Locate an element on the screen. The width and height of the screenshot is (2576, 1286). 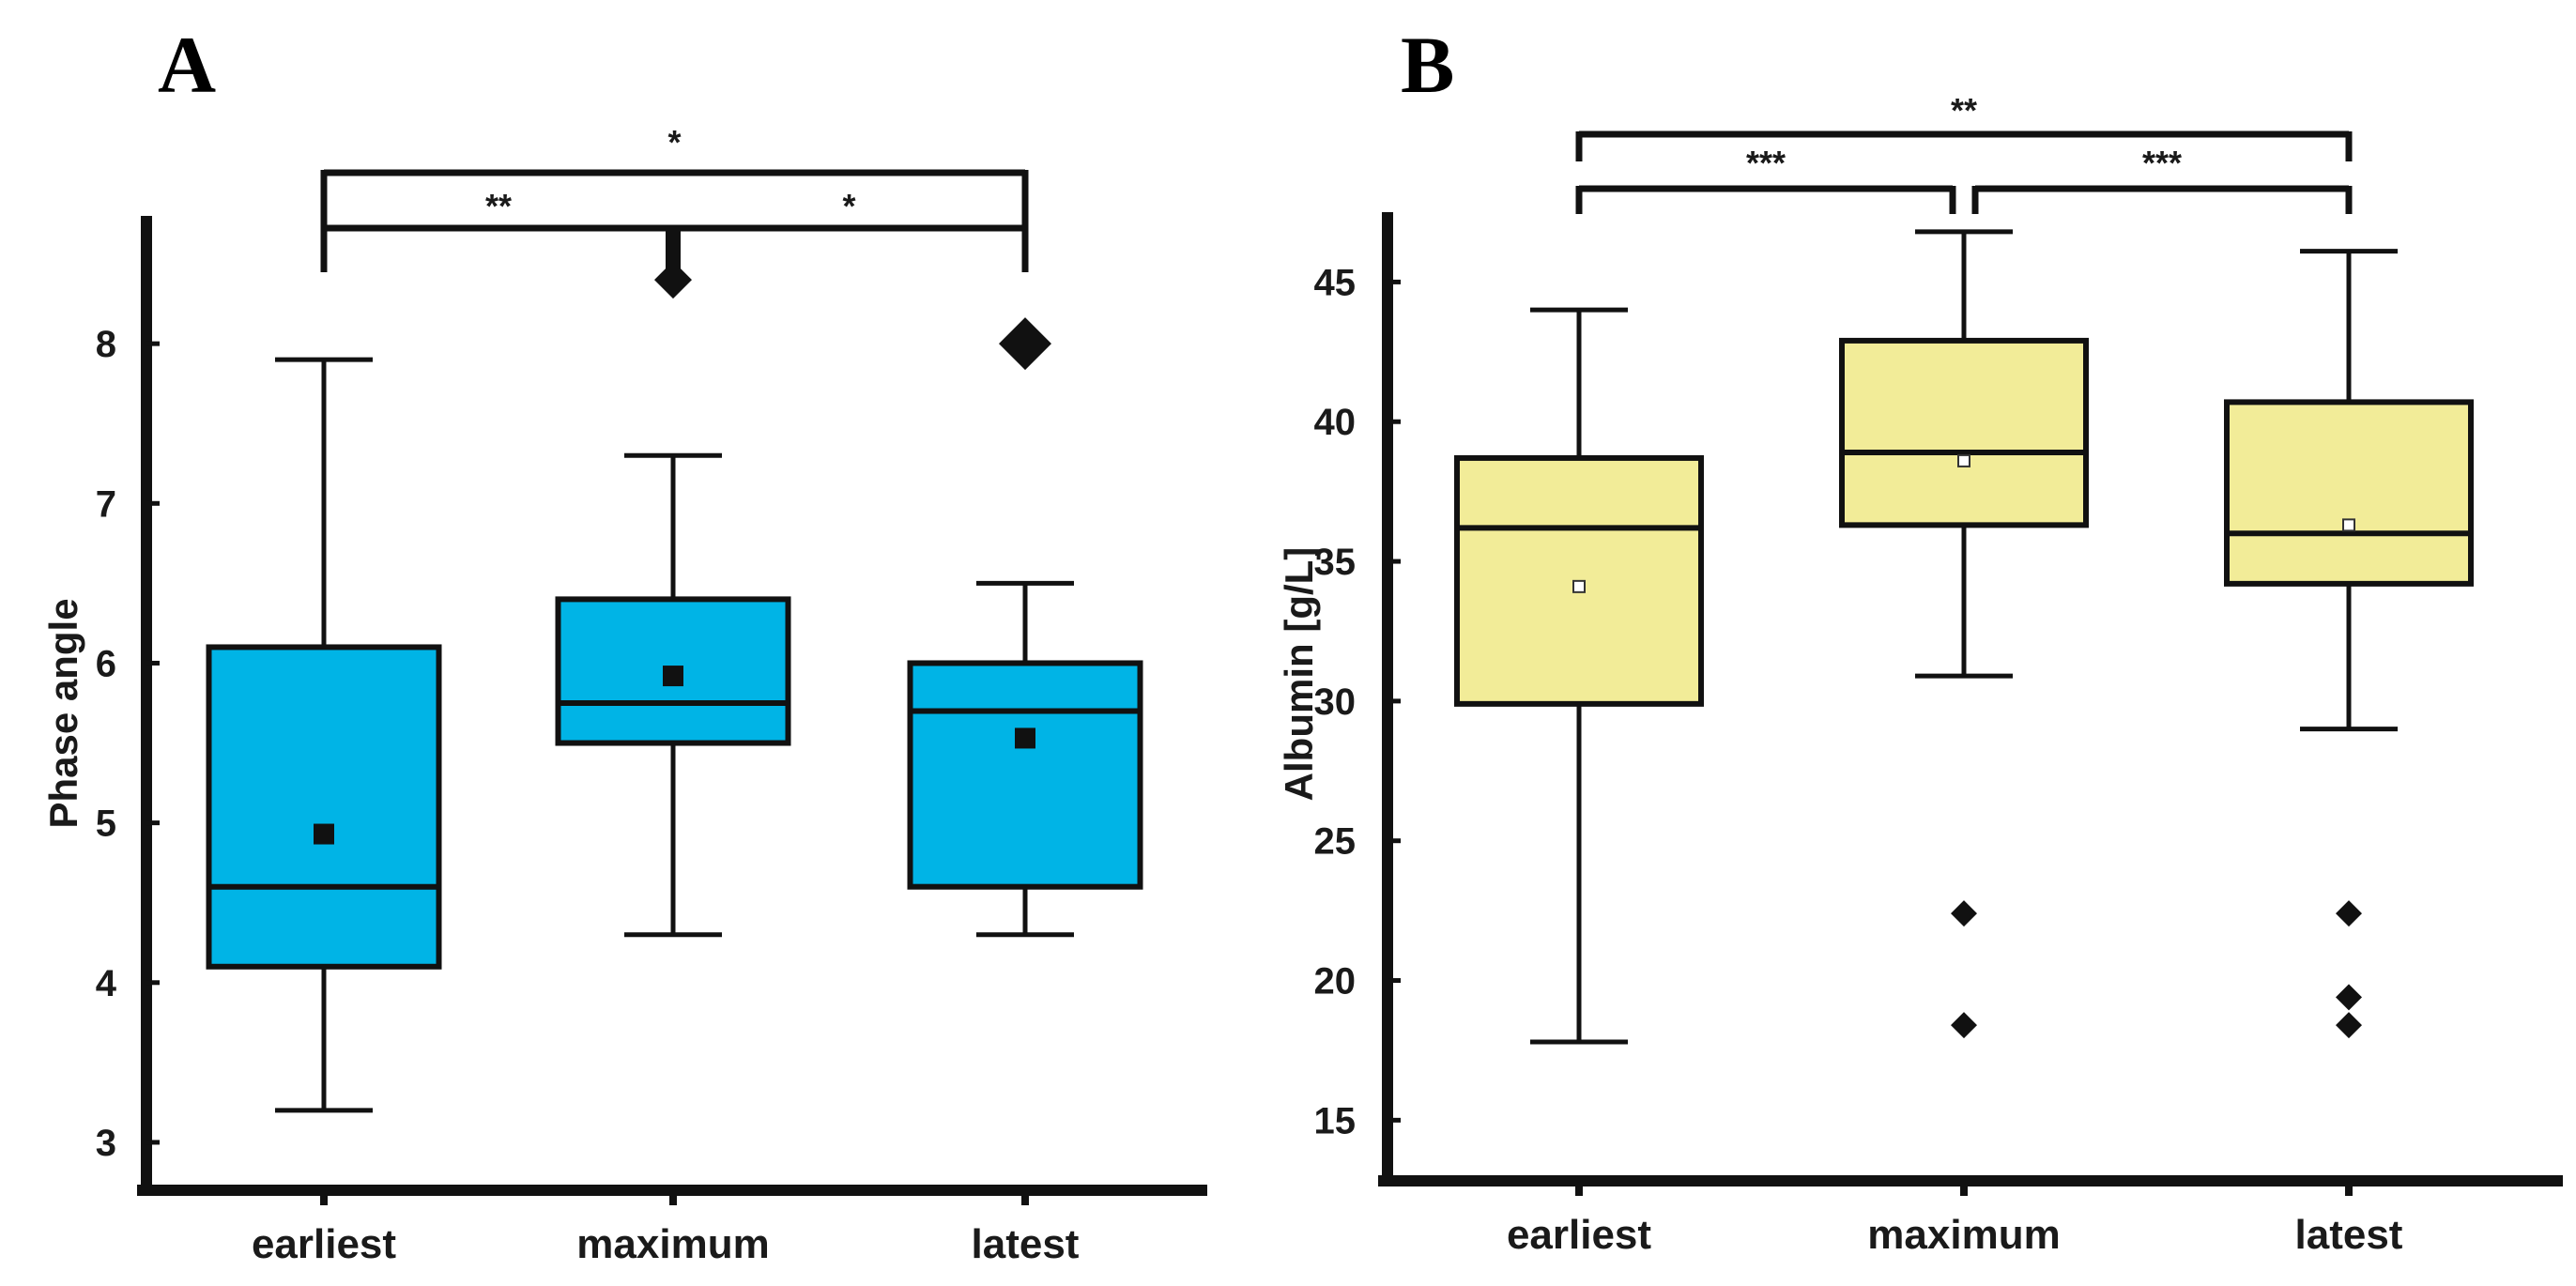
y-axis-title: Albumin [g/L] is located at coordinates (1299, 674).